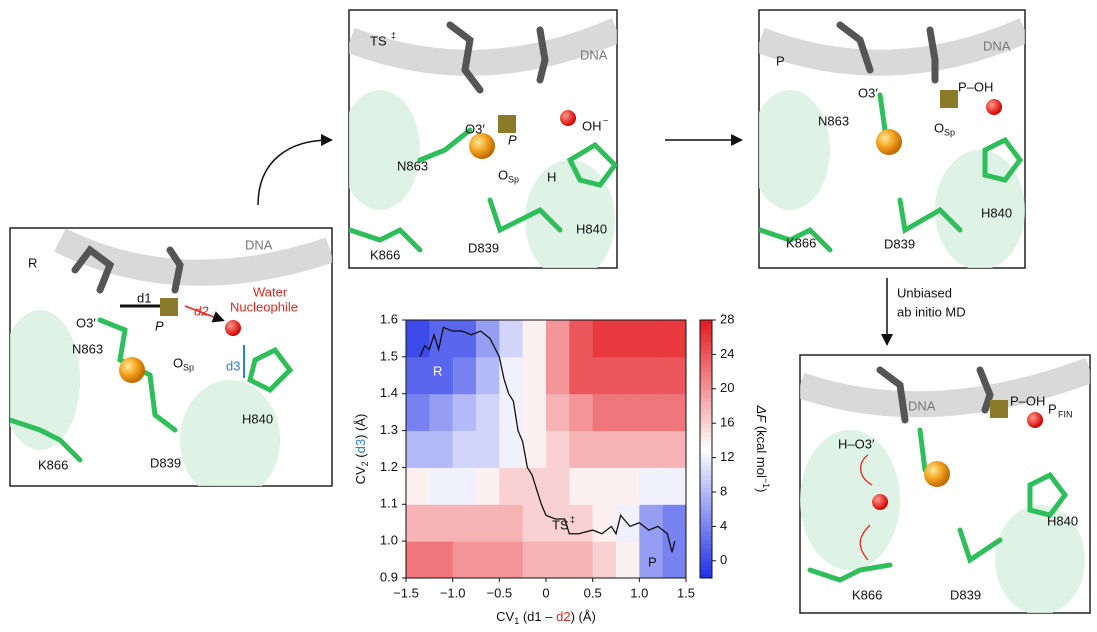 This screenshot has height=632, width=1097. Describe the element at coordinates (360, 457) in the screenshot. I see `label-part: (` at that location.